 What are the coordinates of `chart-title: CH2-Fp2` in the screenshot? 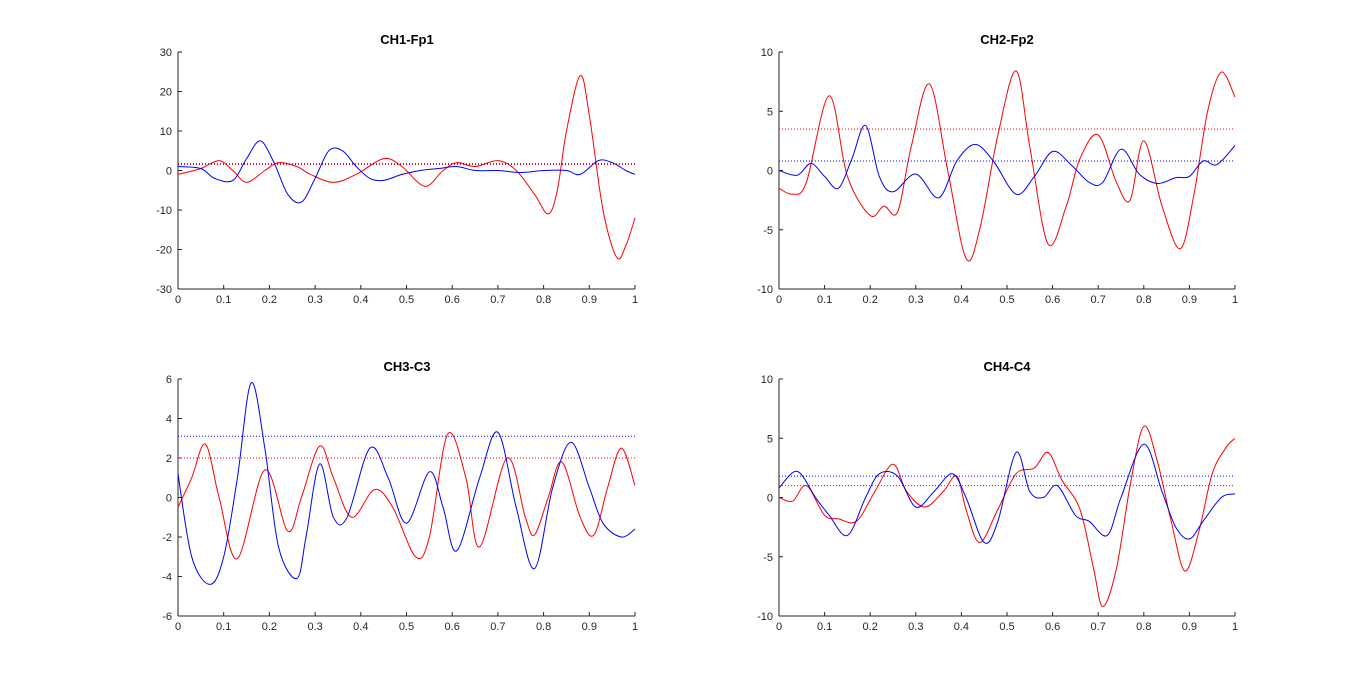 It's located at (1006, 39).